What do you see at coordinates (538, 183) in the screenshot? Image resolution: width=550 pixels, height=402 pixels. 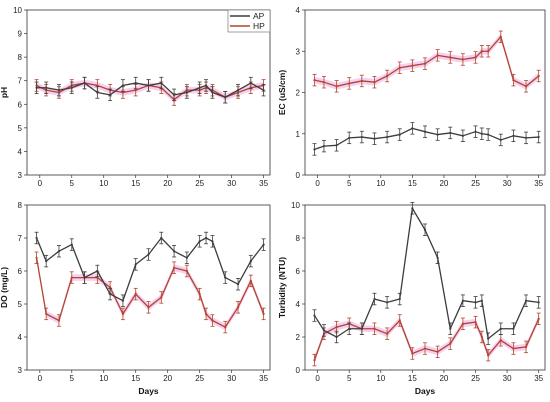 I see `ec-xtick-label: 35` at bounding box center [538, 183].